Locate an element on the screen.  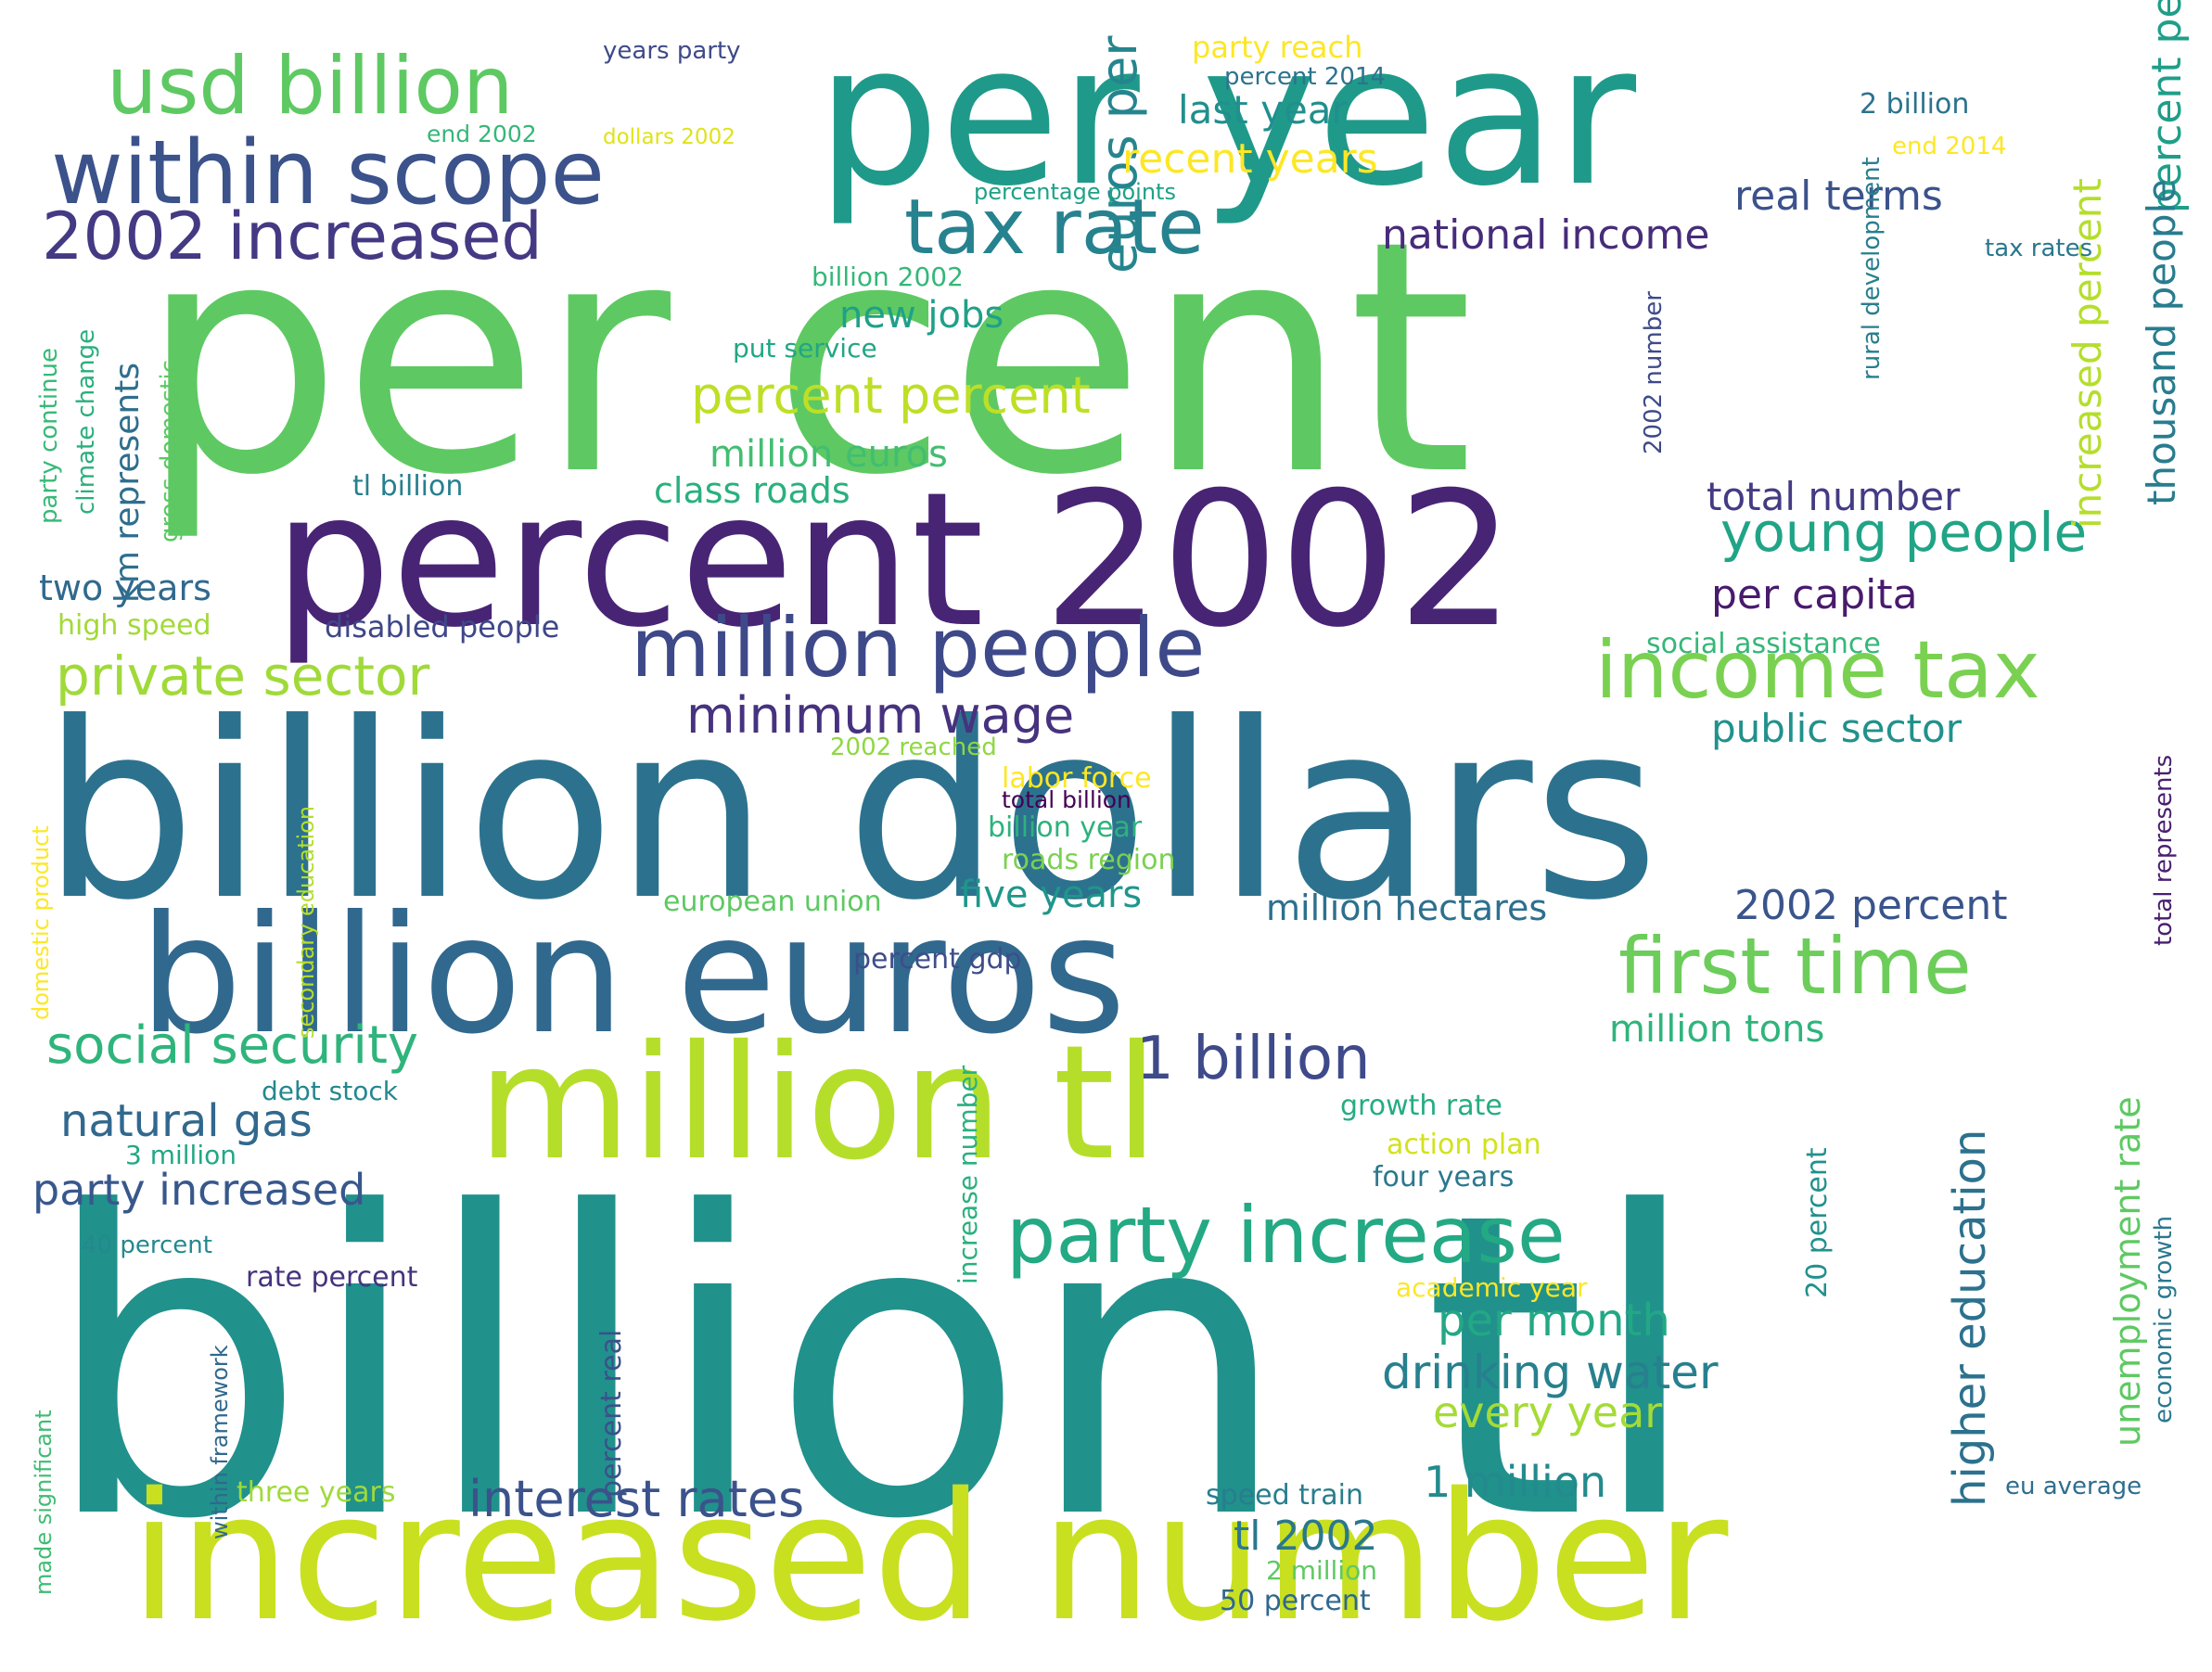
cloud-word: drinking water is located at coordinates (1551, 1372).